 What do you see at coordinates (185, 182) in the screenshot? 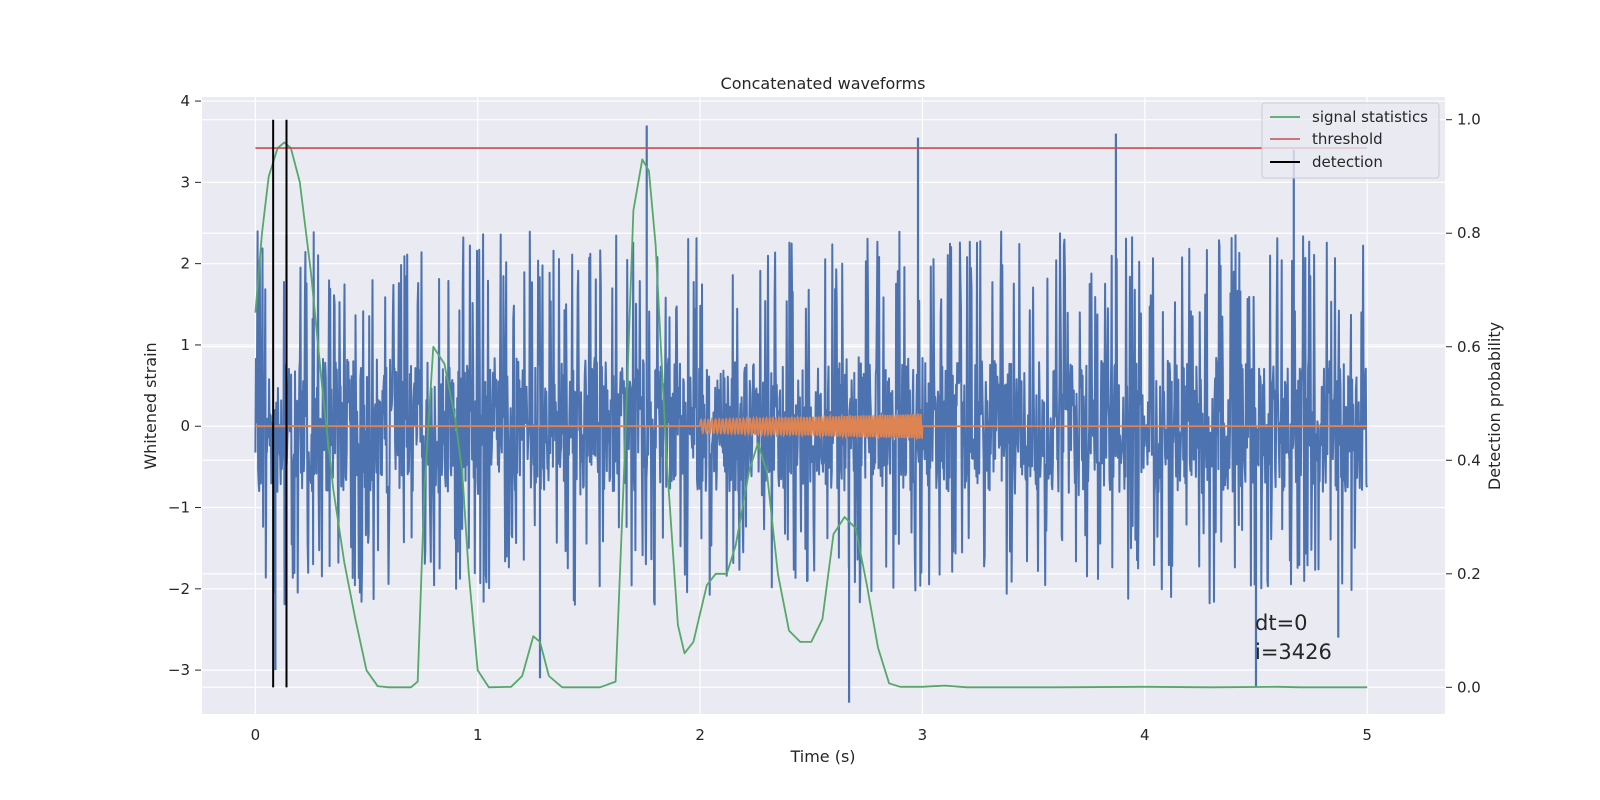
I see `y-tick-label: 3` at bounding box center [185, 182].